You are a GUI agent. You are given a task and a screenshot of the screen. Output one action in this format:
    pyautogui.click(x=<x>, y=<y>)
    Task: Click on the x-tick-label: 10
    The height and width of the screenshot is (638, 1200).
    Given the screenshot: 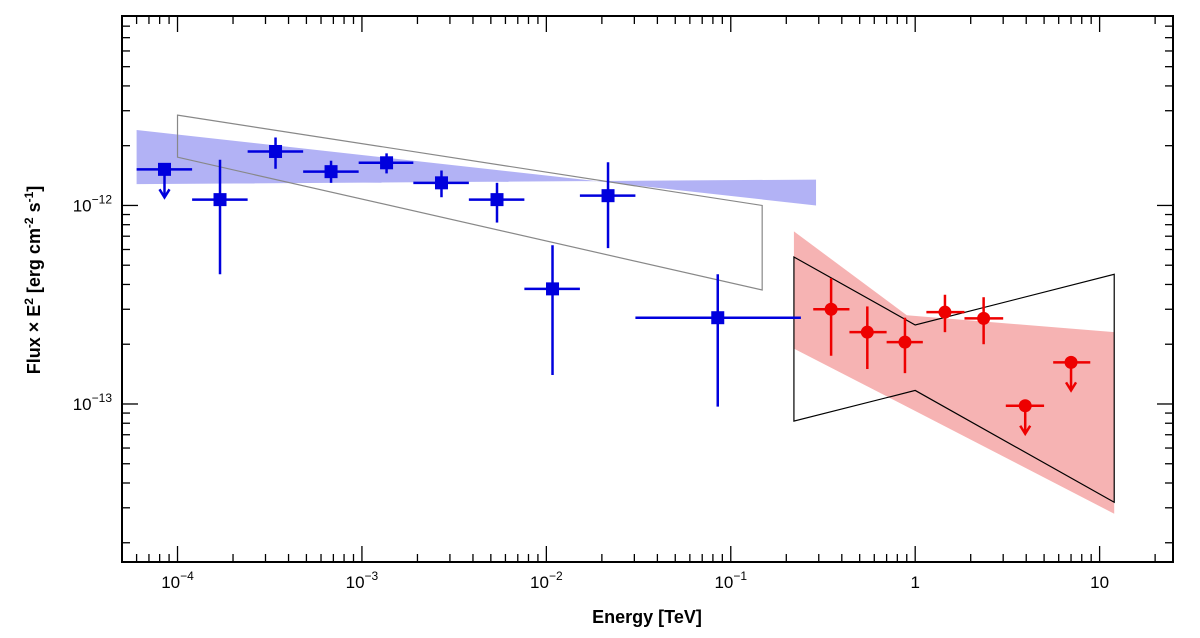 What is the action you would take?
    pyautogui.click(x=1099, y=582)
    